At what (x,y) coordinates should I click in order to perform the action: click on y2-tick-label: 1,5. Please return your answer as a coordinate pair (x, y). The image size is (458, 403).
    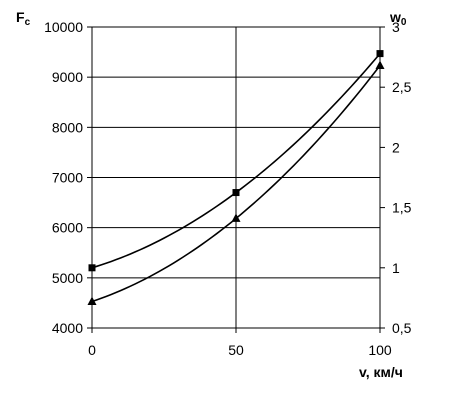
    Looking at the image, I should click on (402, 208).